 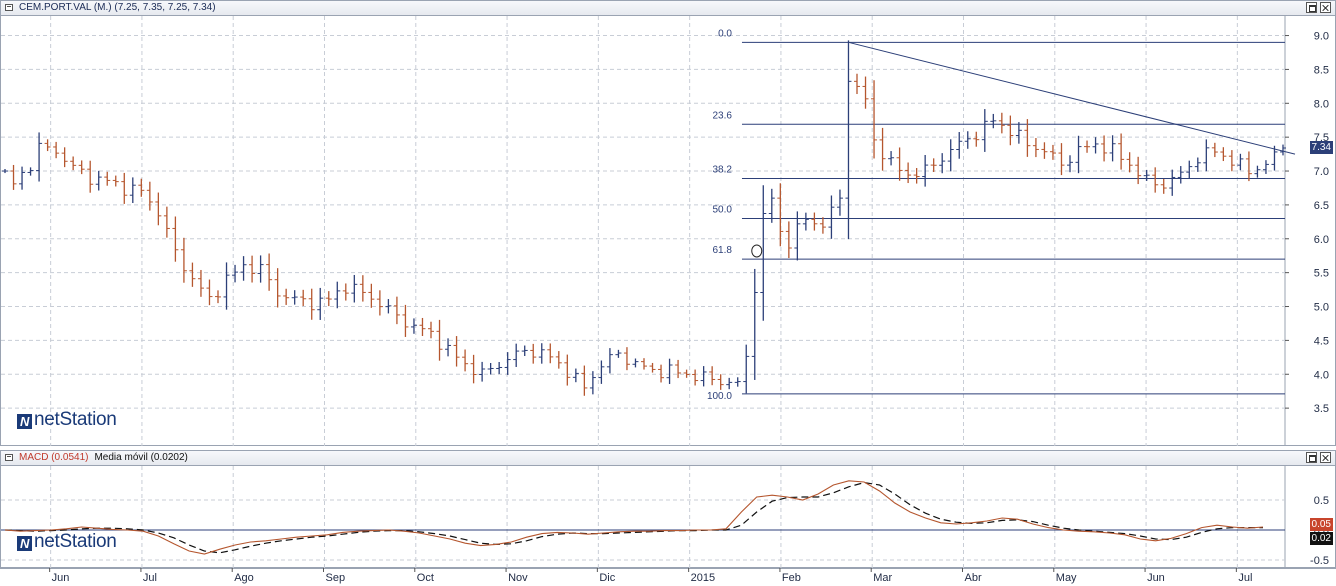 What do you see at coordinates (518, 578) in the screenshot?
I see `time-axis-label: Nov` at bounding box center [518, 578].